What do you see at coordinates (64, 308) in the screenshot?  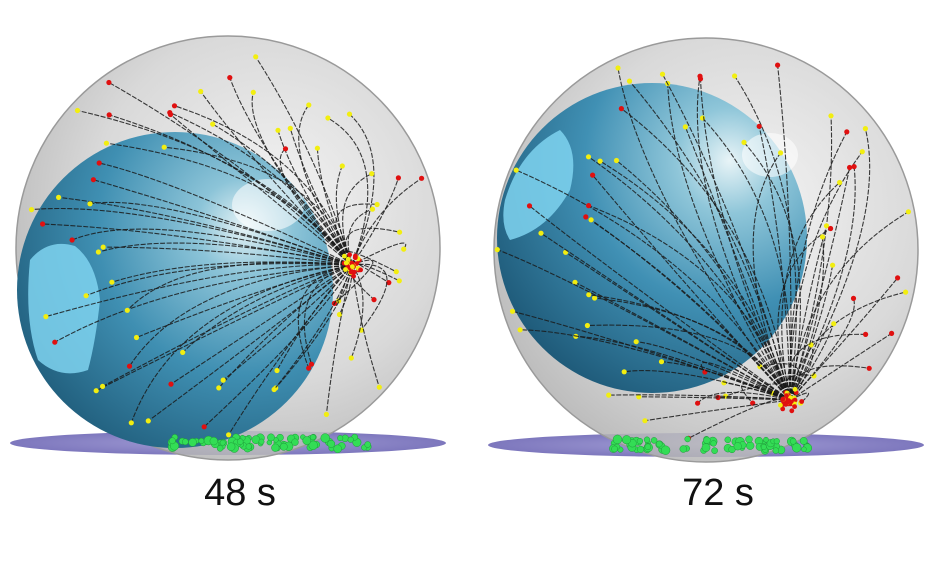 I see `sphere-highlight` at bounding box center [64, 308].